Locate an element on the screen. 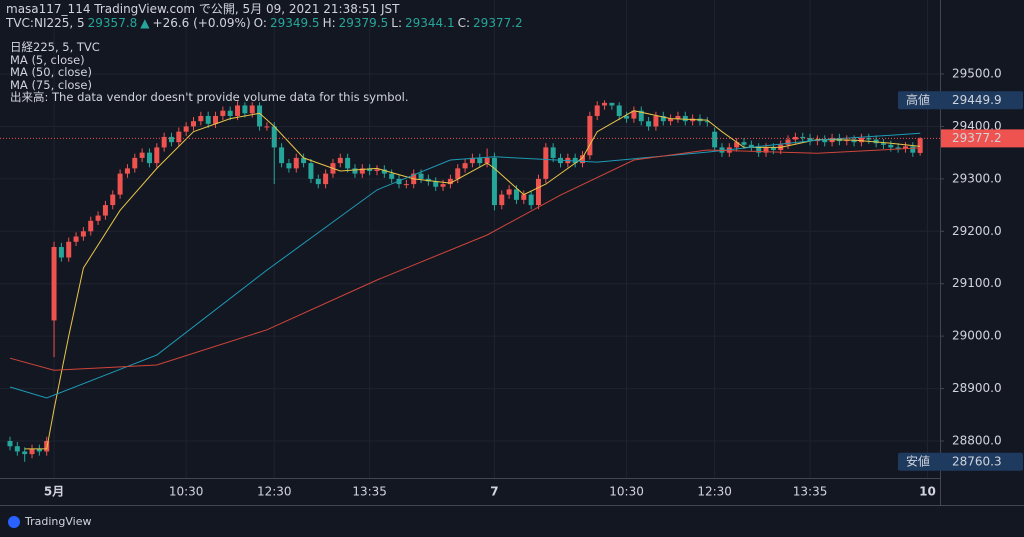 This screenshot has height=537, width=1024. header-segment: +26.6 (+0.09%) is located at coordinates (201, 23).